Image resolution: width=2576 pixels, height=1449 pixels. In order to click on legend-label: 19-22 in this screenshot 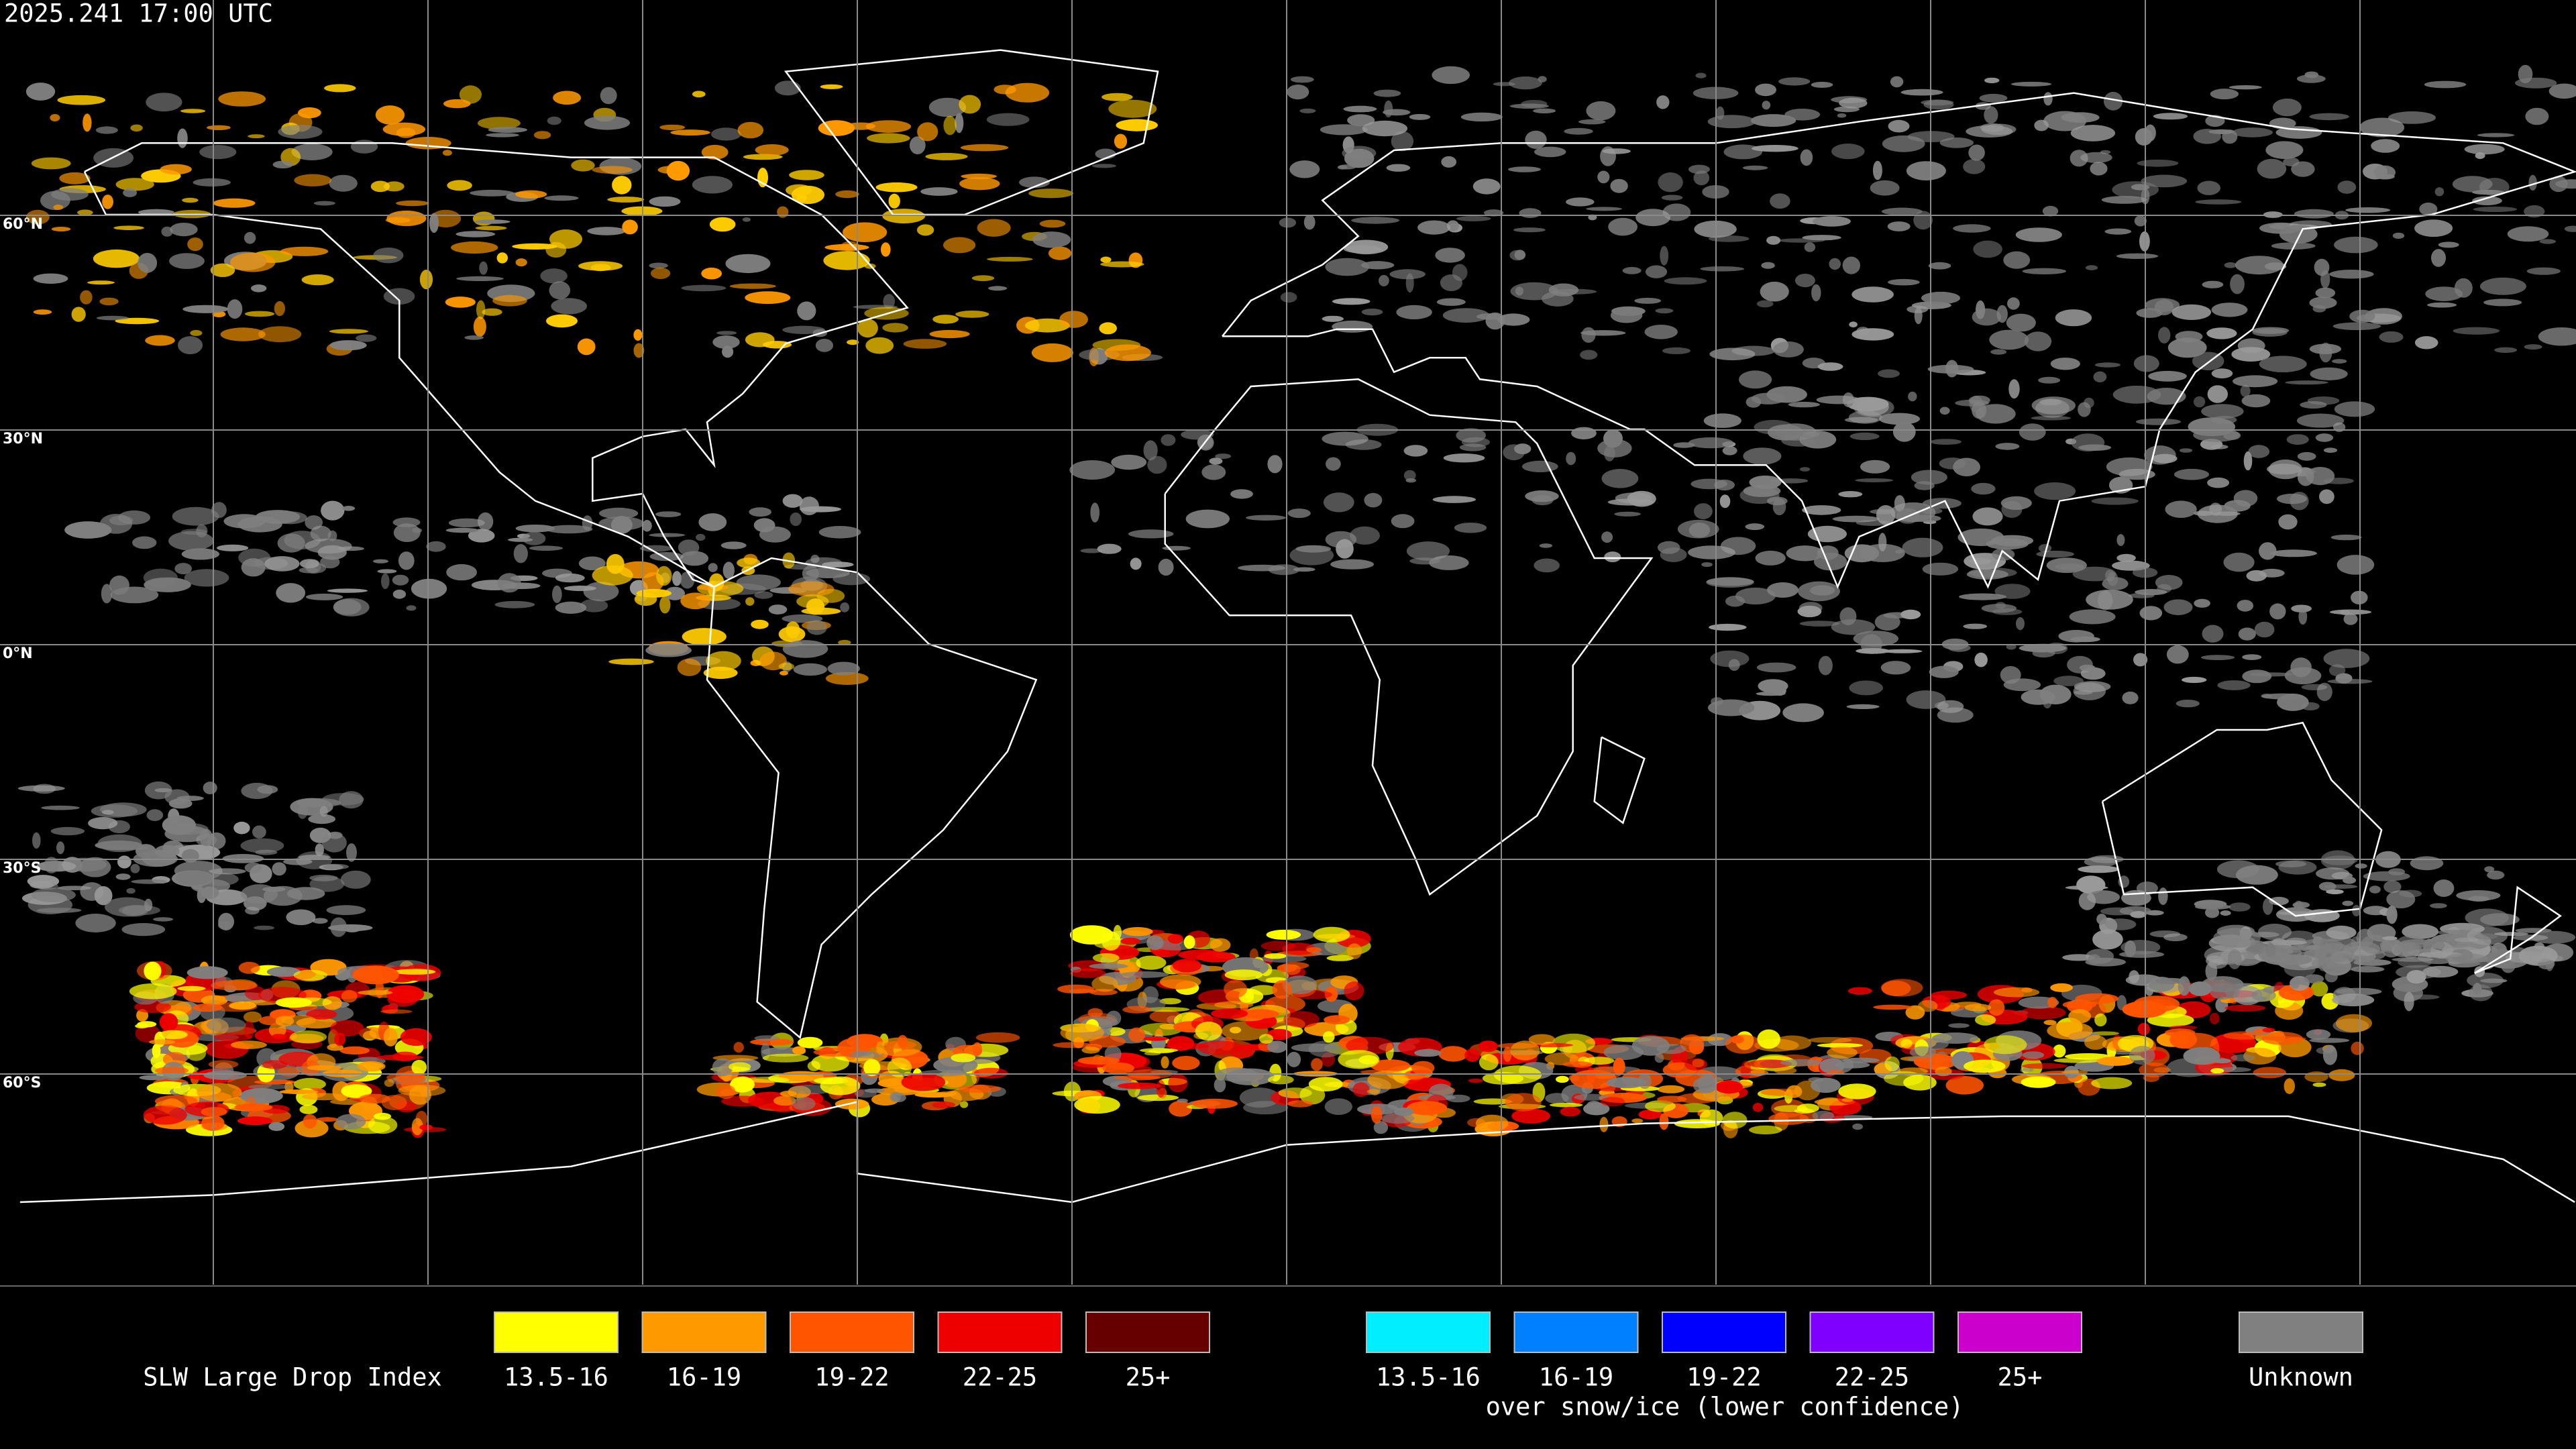, I will do `click(1723, 1377)`.